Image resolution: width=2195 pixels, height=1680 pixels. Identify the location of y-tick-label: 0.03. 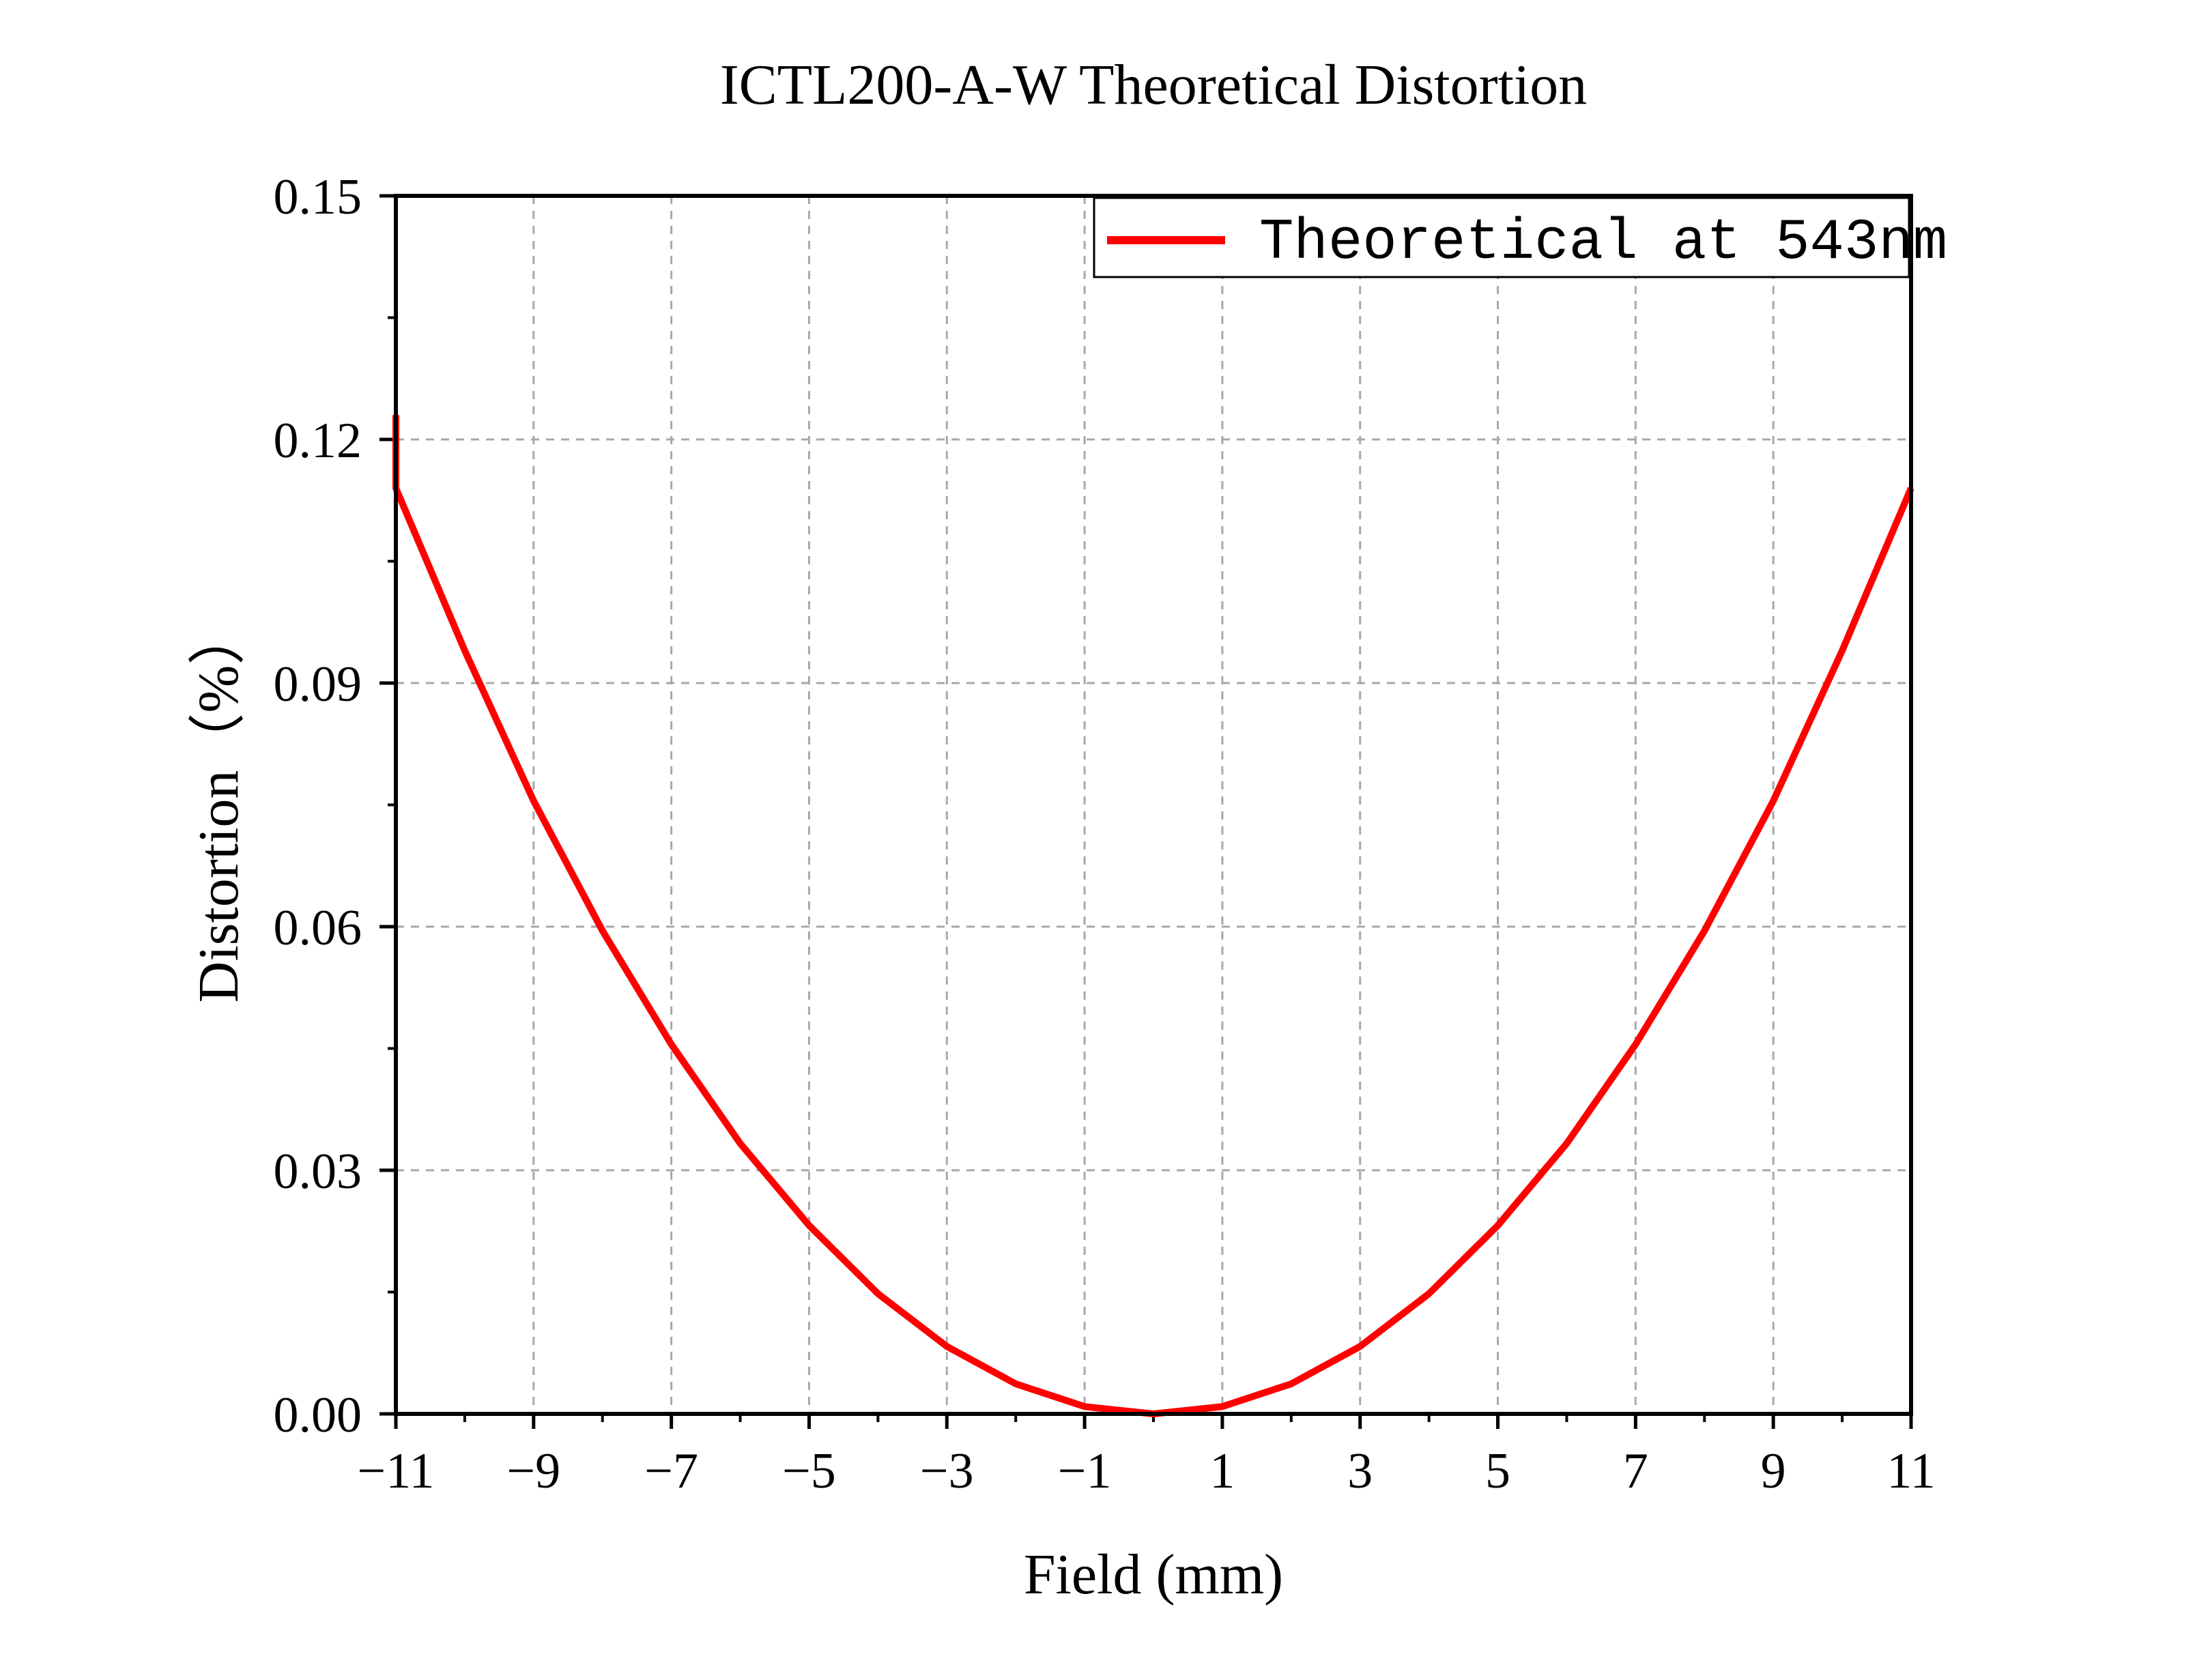
(318, 1172).